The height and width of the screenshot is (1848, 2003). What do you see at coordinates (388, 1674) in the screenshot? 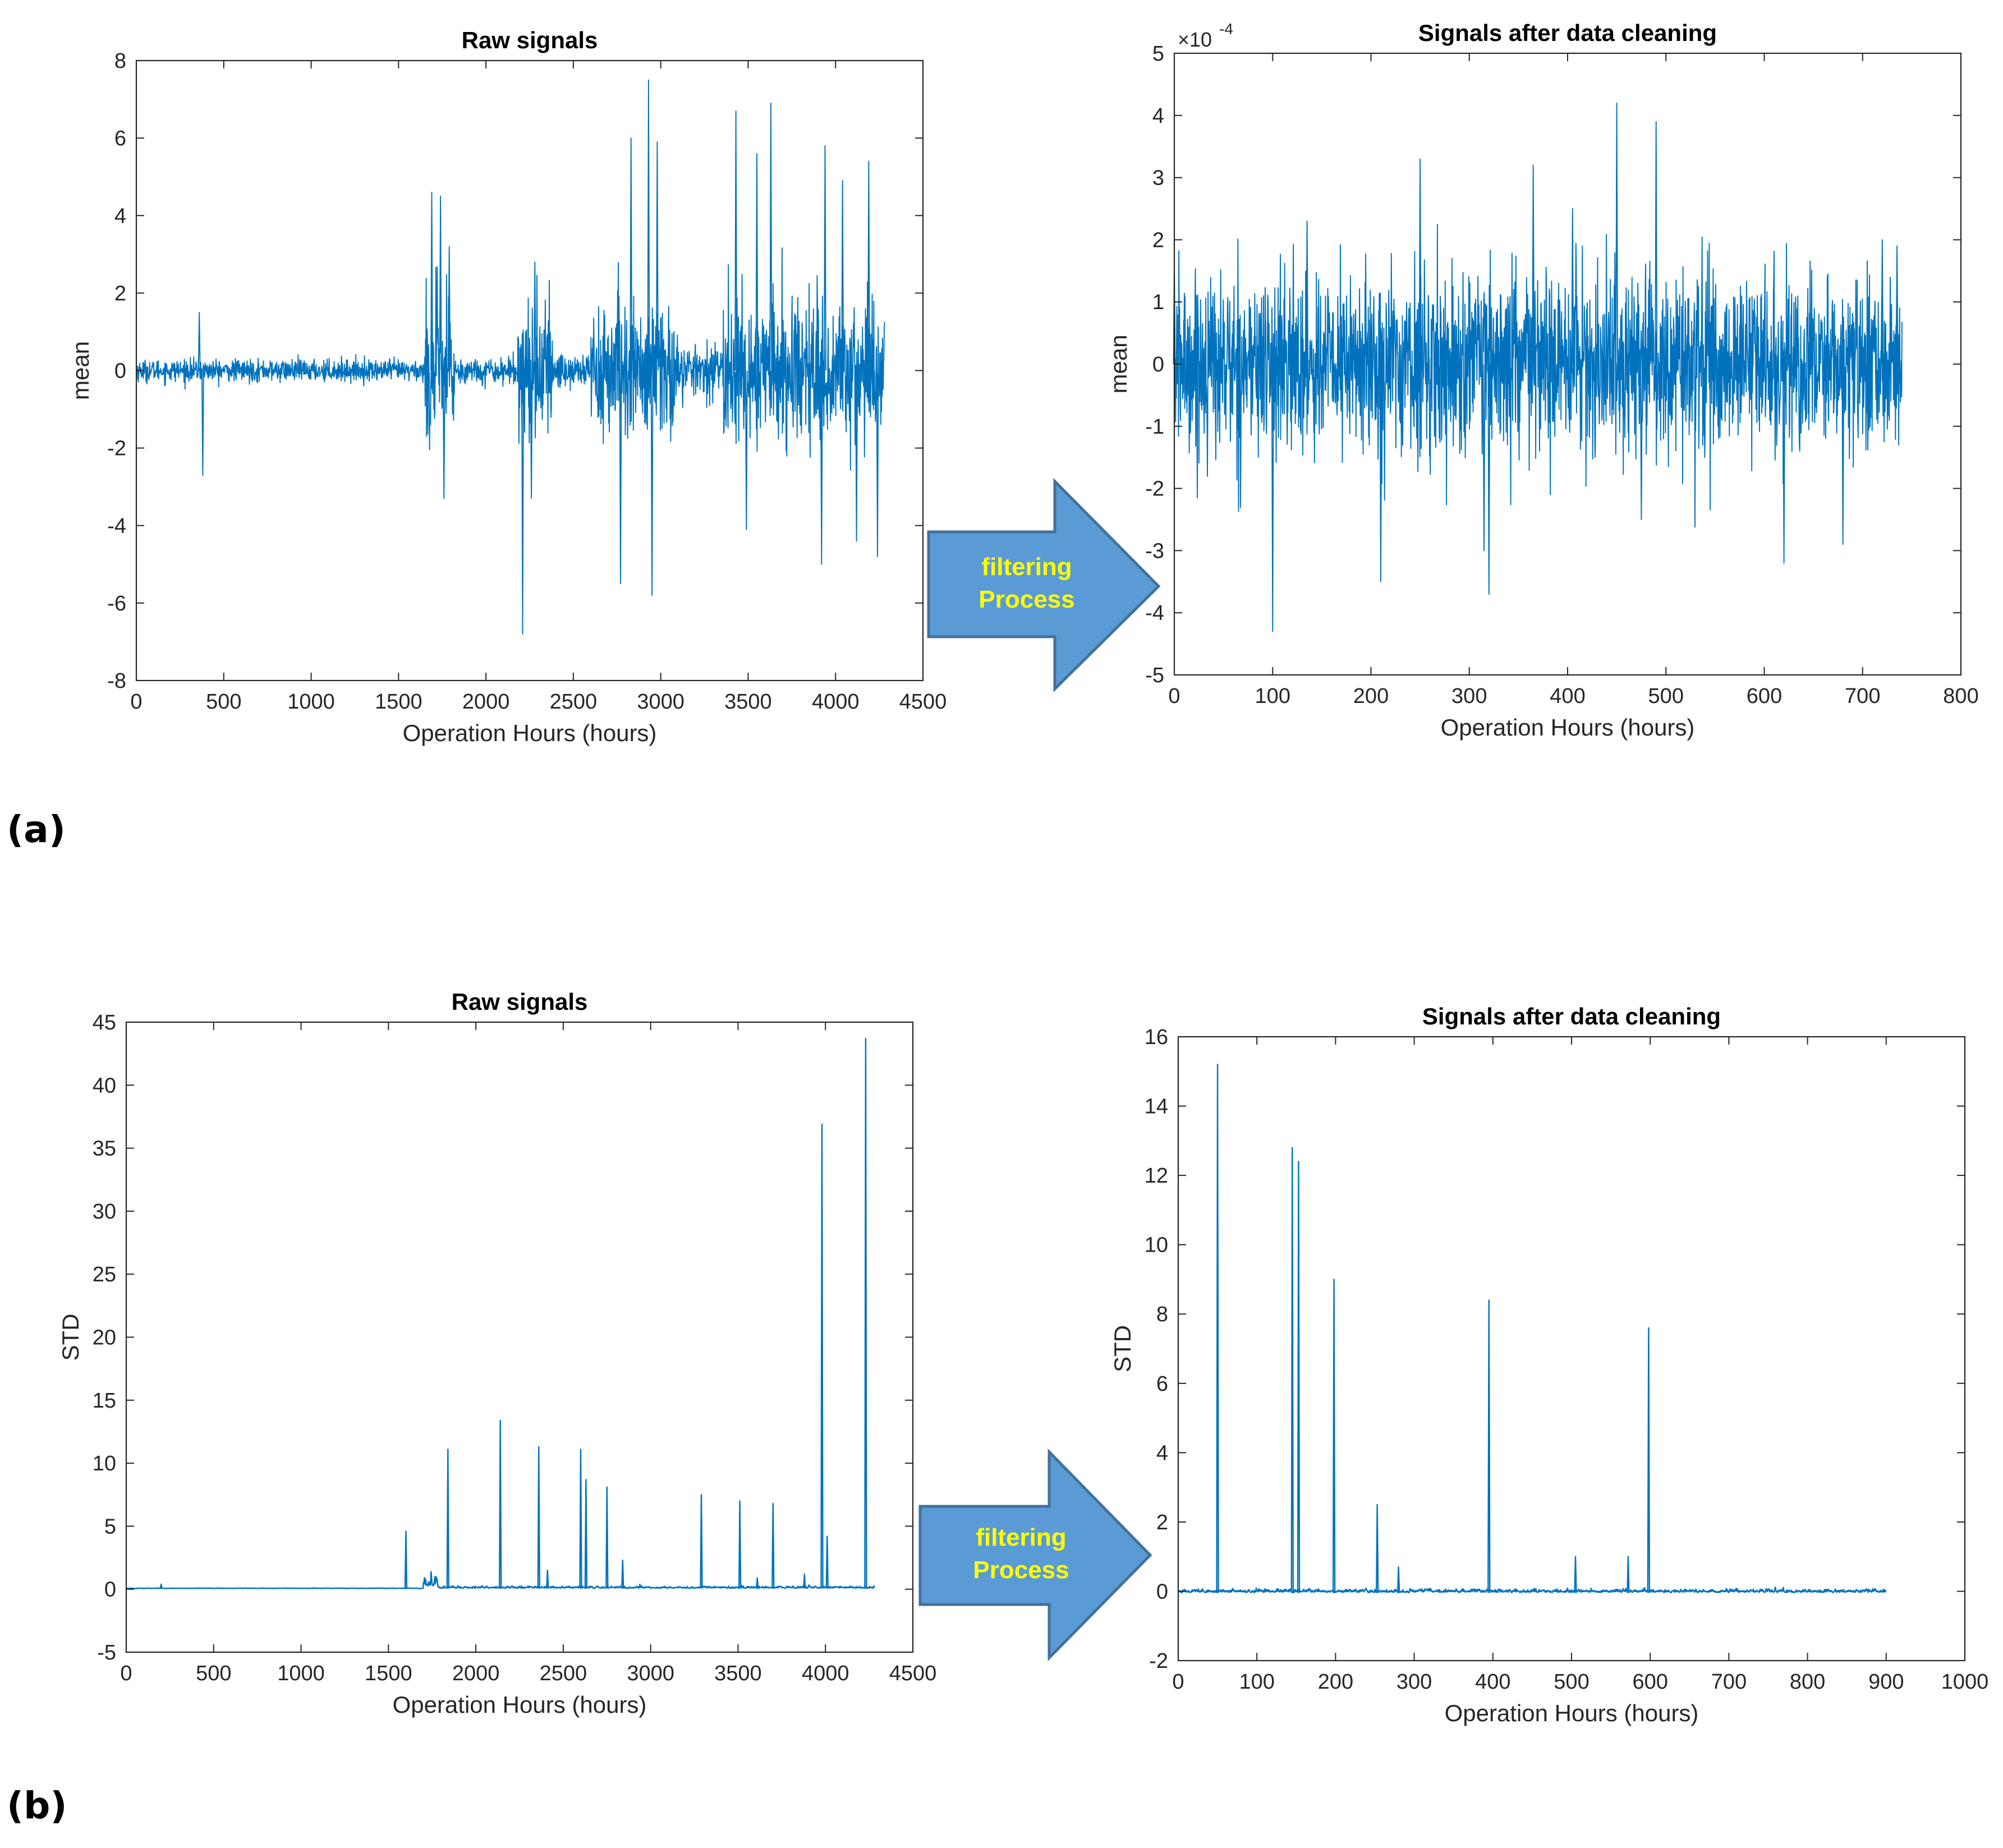
I see `x-tick-label: 1500` at bounding box center [388, 1674].